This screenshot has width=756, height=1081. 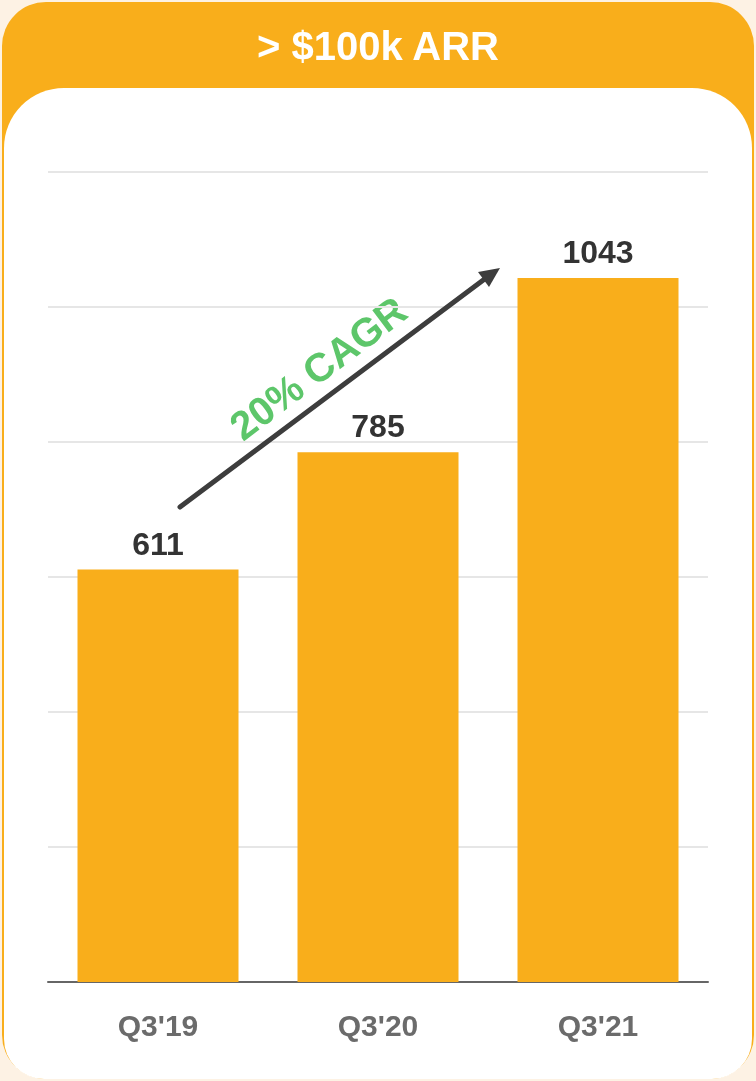 I want to click on data-label: 611, so click(x=158, y=543).